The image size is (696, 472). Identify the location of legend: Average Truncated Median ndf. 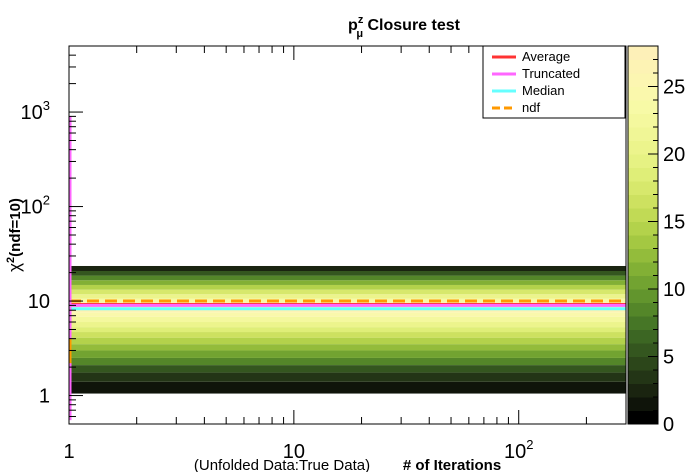
(554, 82).